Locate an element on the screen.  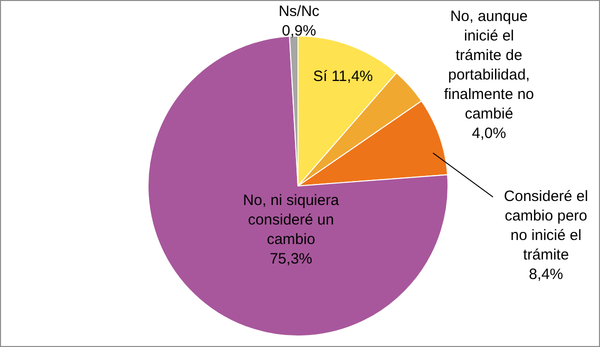
data-label: 0,9% is located at coordinates (299, 31).